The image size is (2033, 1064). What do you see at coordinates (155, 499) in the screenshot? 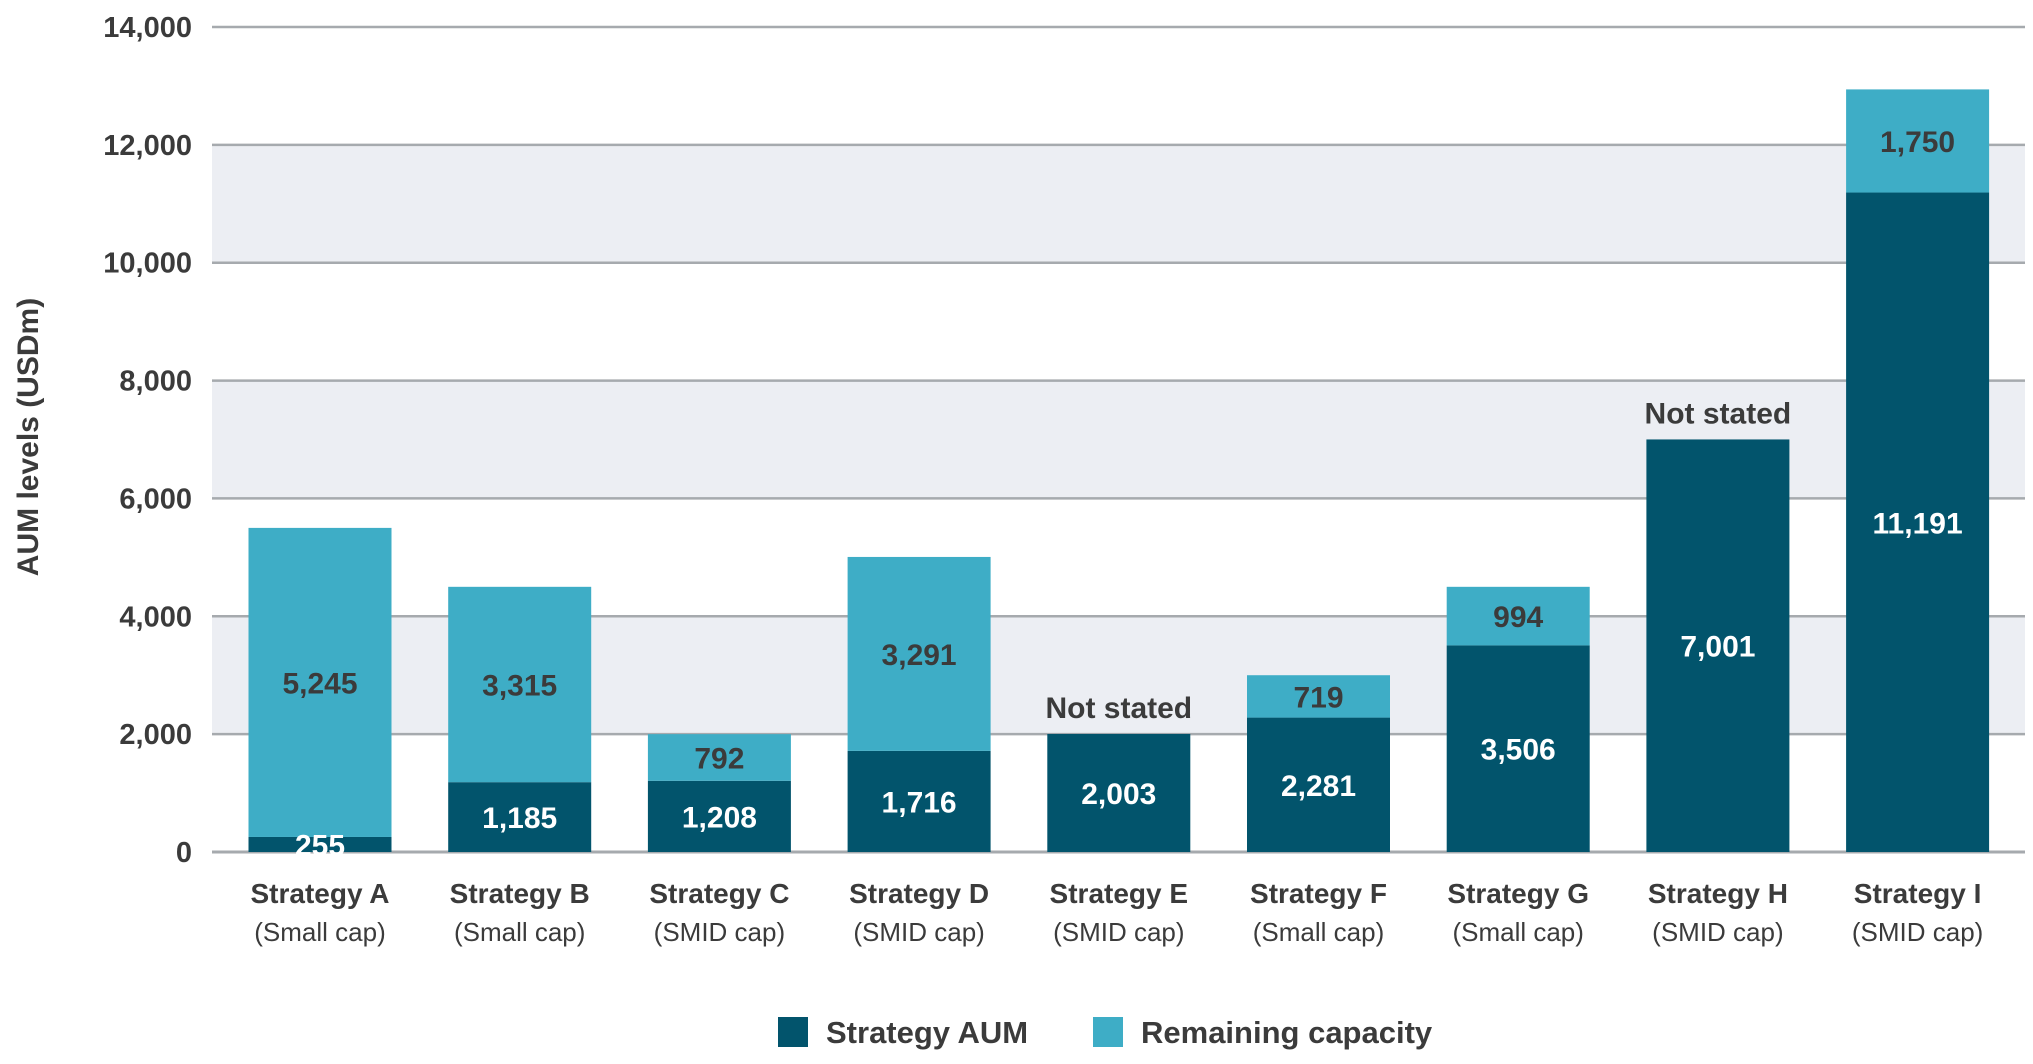
I see `y-tick-label: 6,000` at bounding box center [155, 499].